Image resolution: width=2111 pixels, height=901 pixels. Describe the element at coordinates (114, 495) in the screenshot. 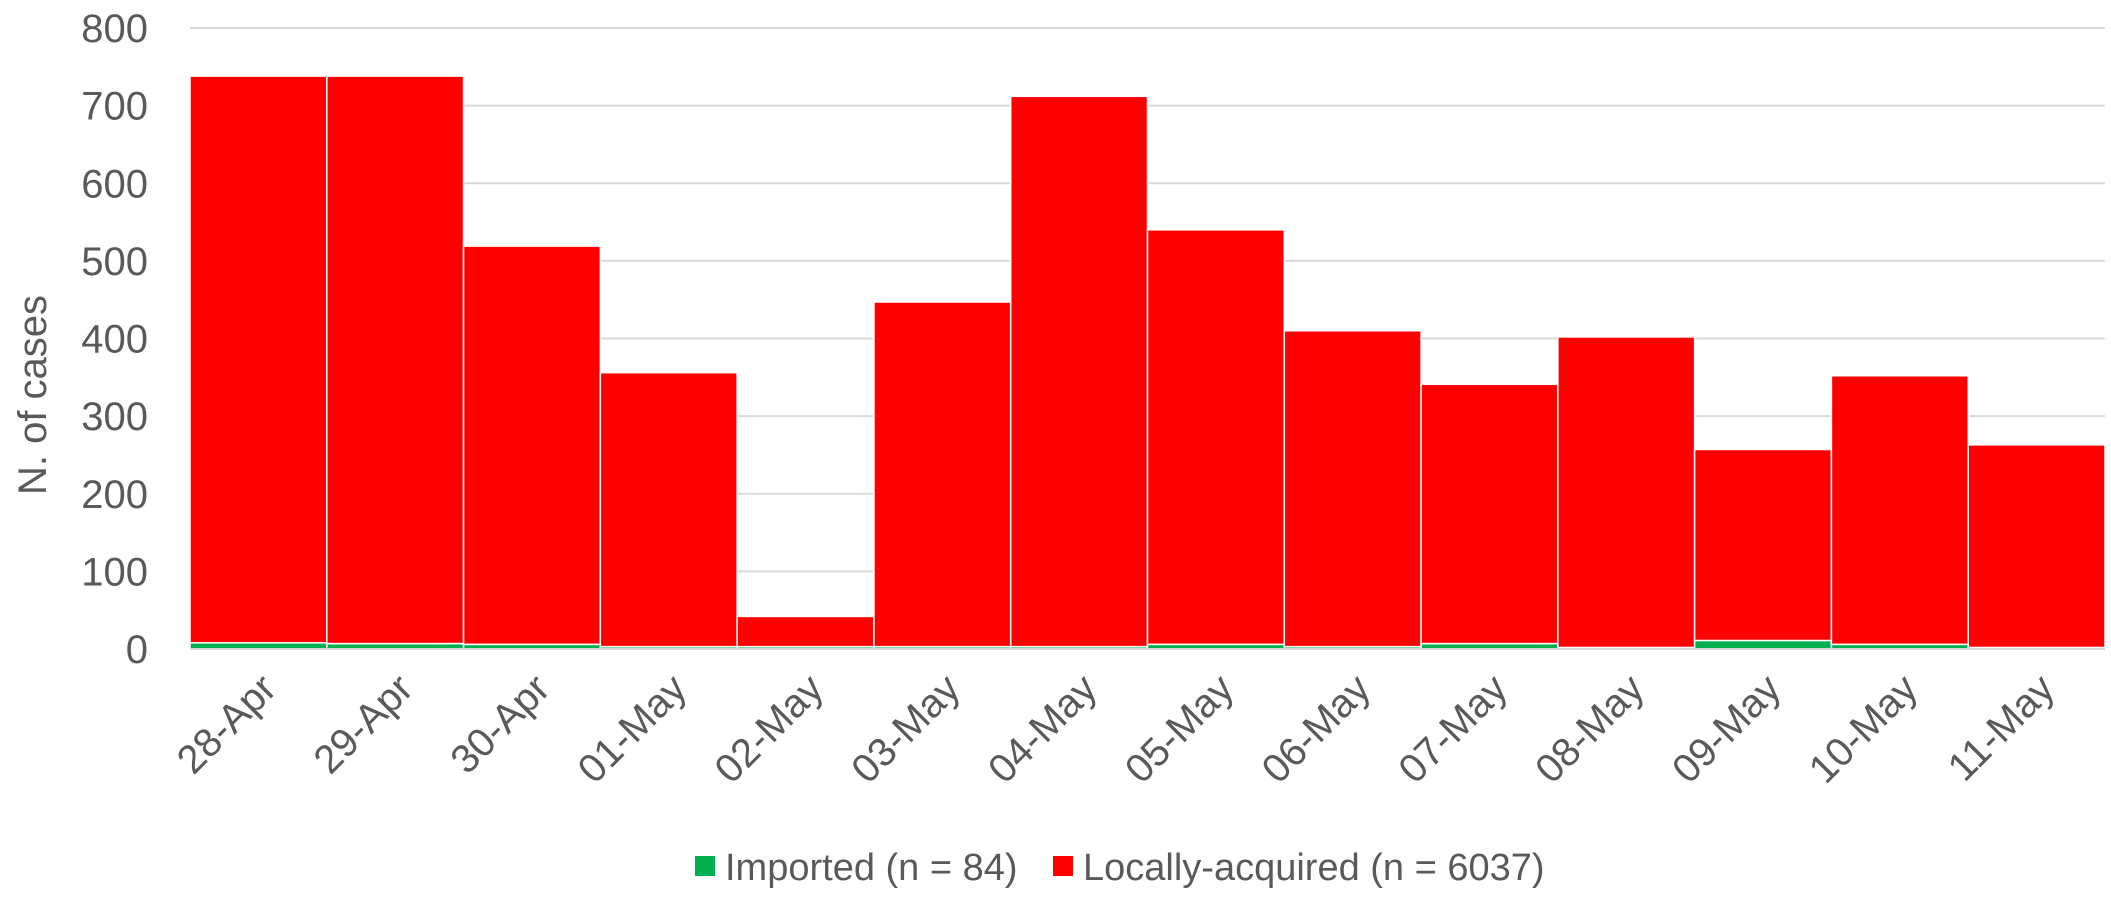

I see `y-tick-label: 200` at that location.